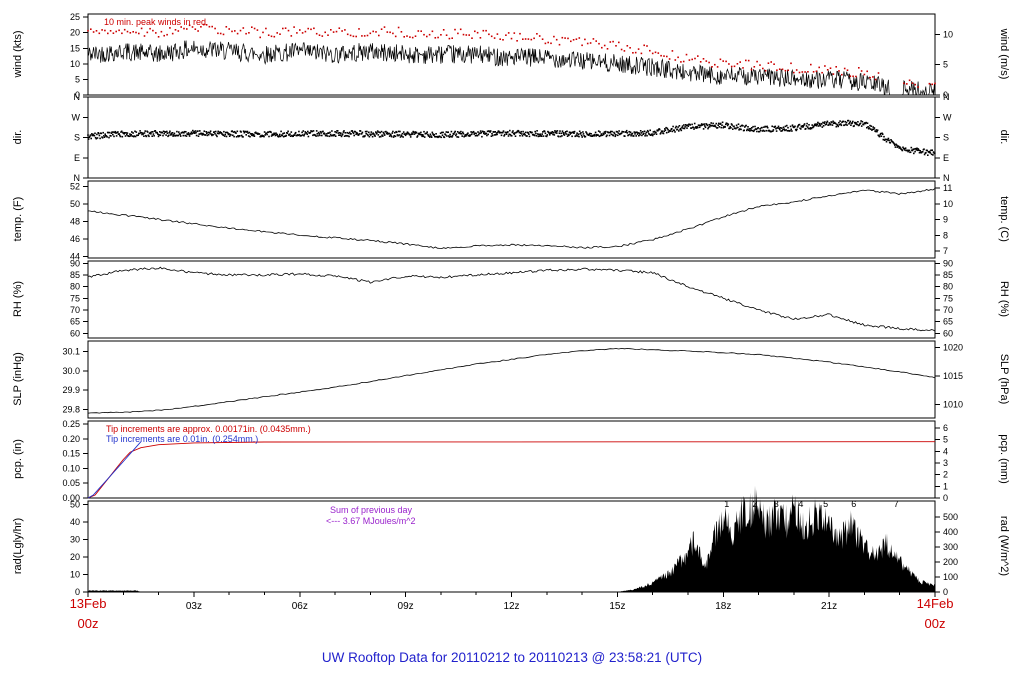  I want to click on tick-label-left-rh: 65, so click(75, 322).